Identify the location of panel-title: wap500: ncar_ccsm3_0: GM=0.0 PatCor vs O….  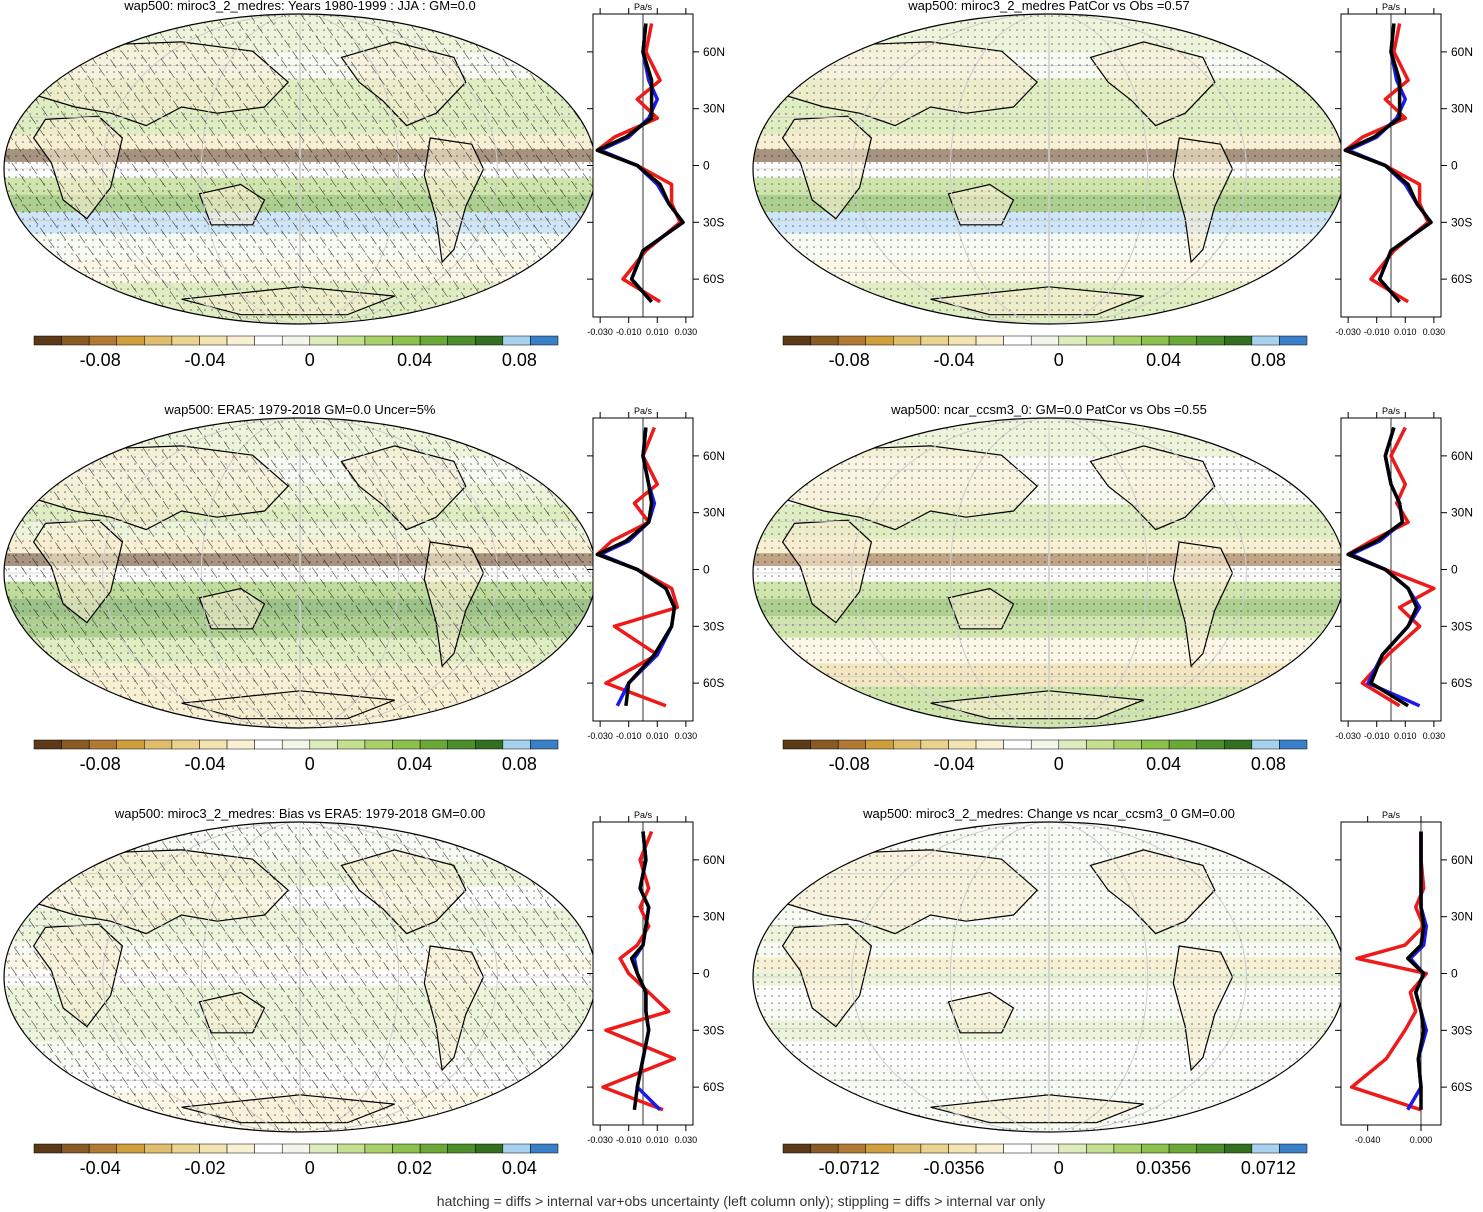
(1048, 409).